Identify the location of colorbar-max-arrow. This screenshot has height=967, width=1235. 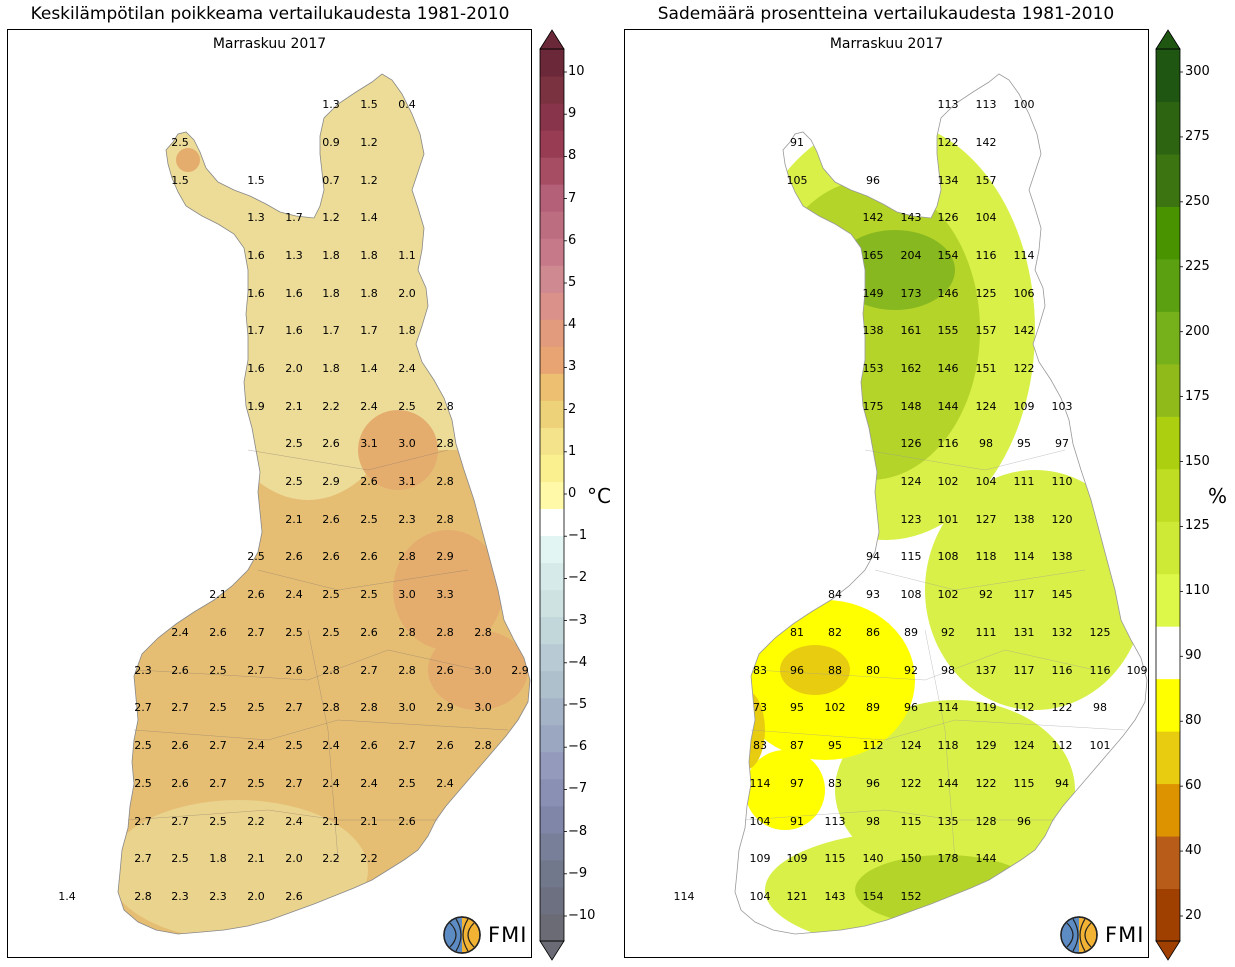
(1168, 39).